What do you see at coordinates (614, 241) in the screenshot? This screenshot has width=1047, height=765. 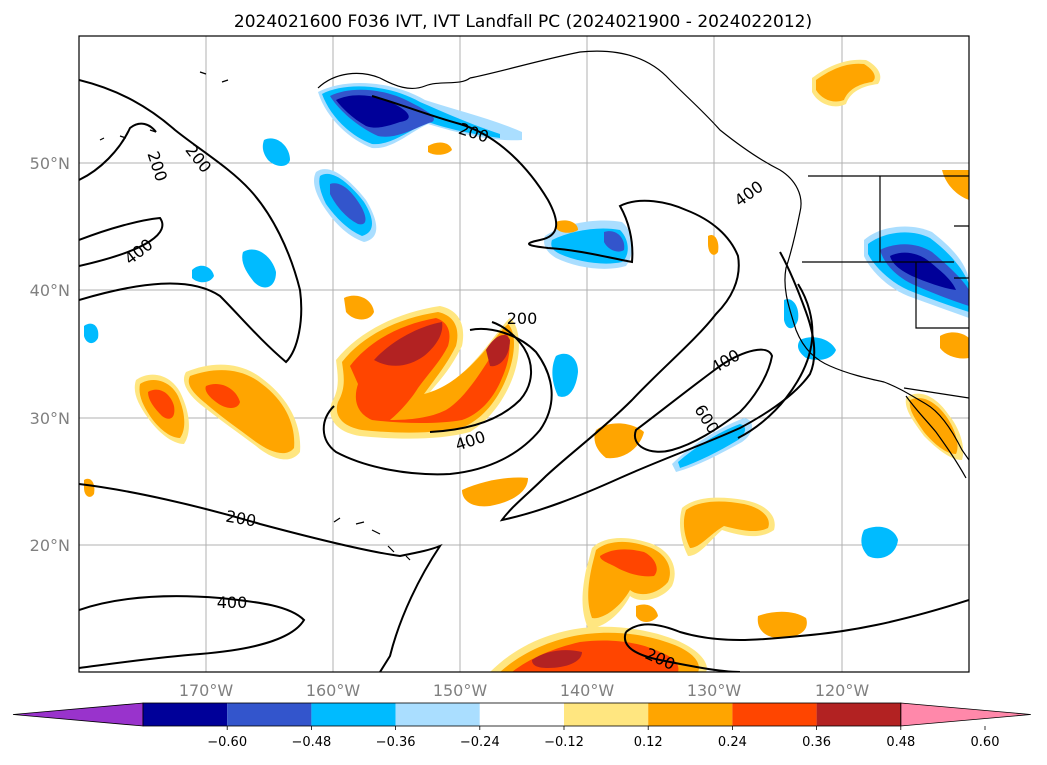 I see `neg-region-central-blue` at bounding box center [614, 241].